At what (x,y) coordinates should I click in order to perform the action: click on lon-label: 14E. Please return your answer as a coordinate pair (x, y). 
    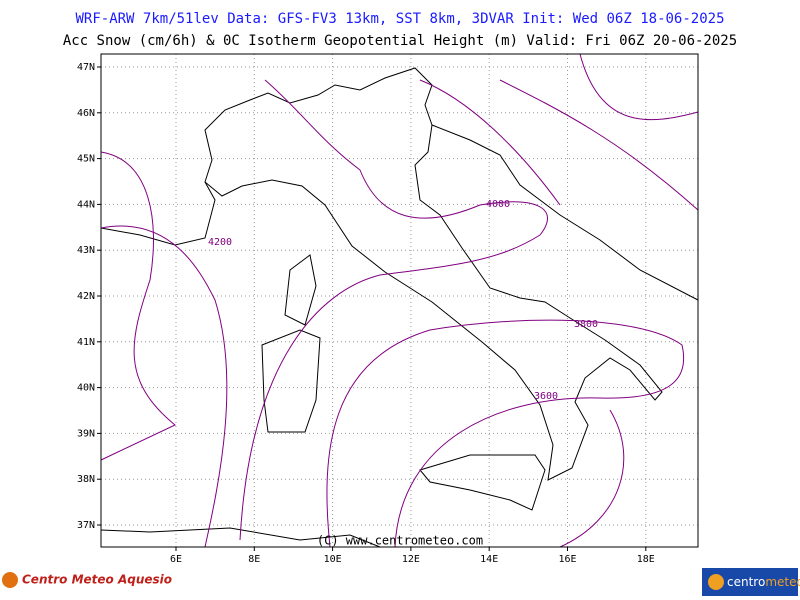
    Looking at the image, I should click on (489, 559).